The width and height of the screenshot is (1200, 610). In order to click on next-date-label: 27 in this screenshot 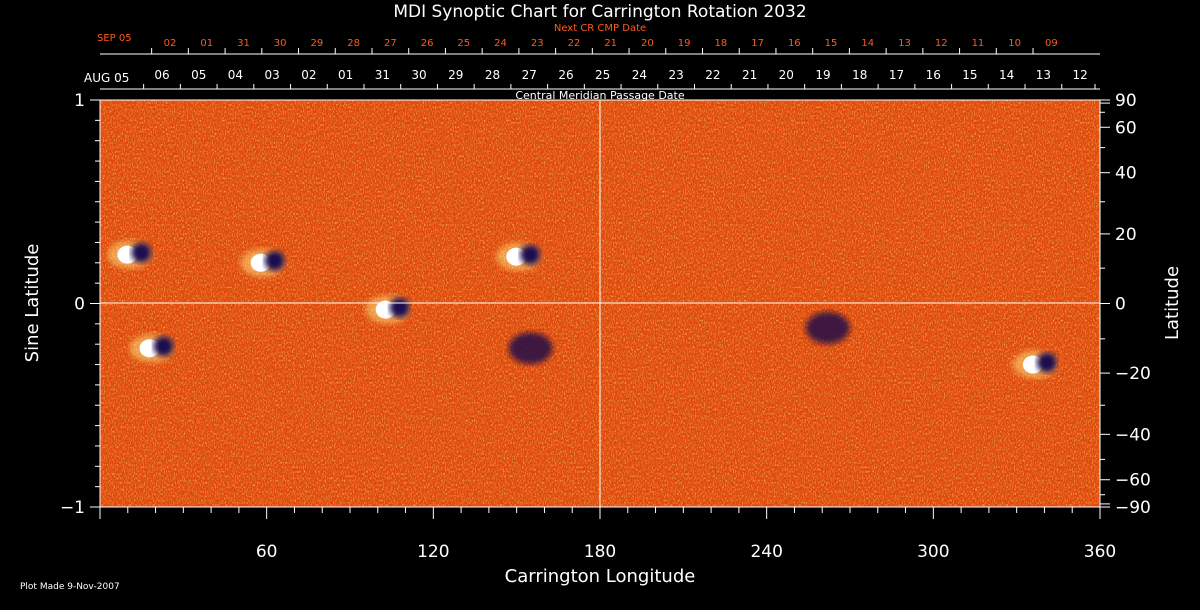, I will do `click(390, 43)`.